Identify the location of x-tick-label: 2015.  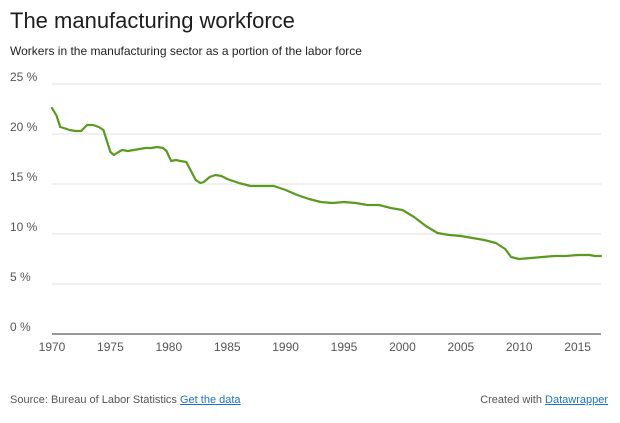
(577, 347).